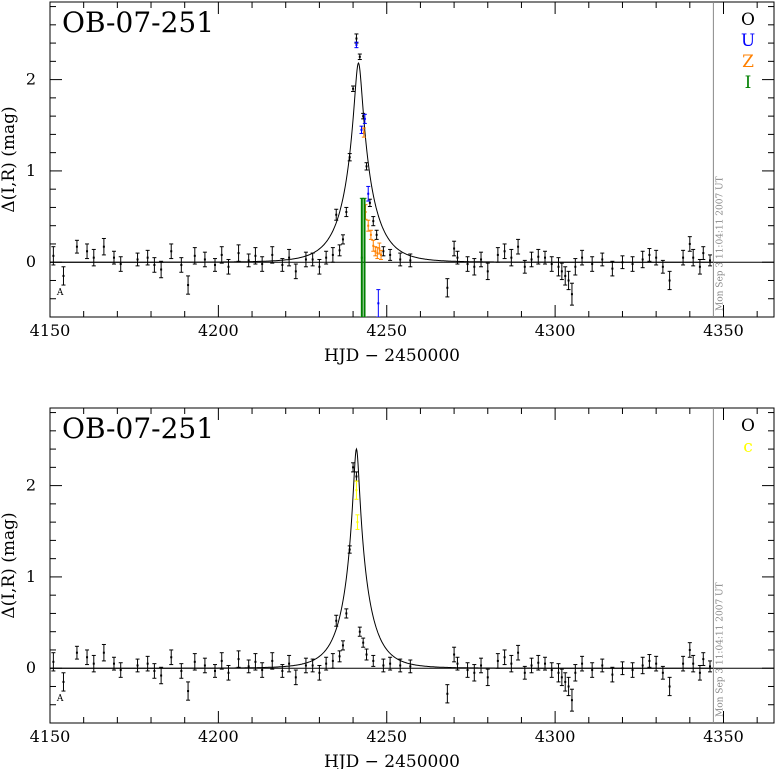 Image resolution: width=776 pixels, height=773 pixels. I want to click on corner-mark: A, so click(60, 699).